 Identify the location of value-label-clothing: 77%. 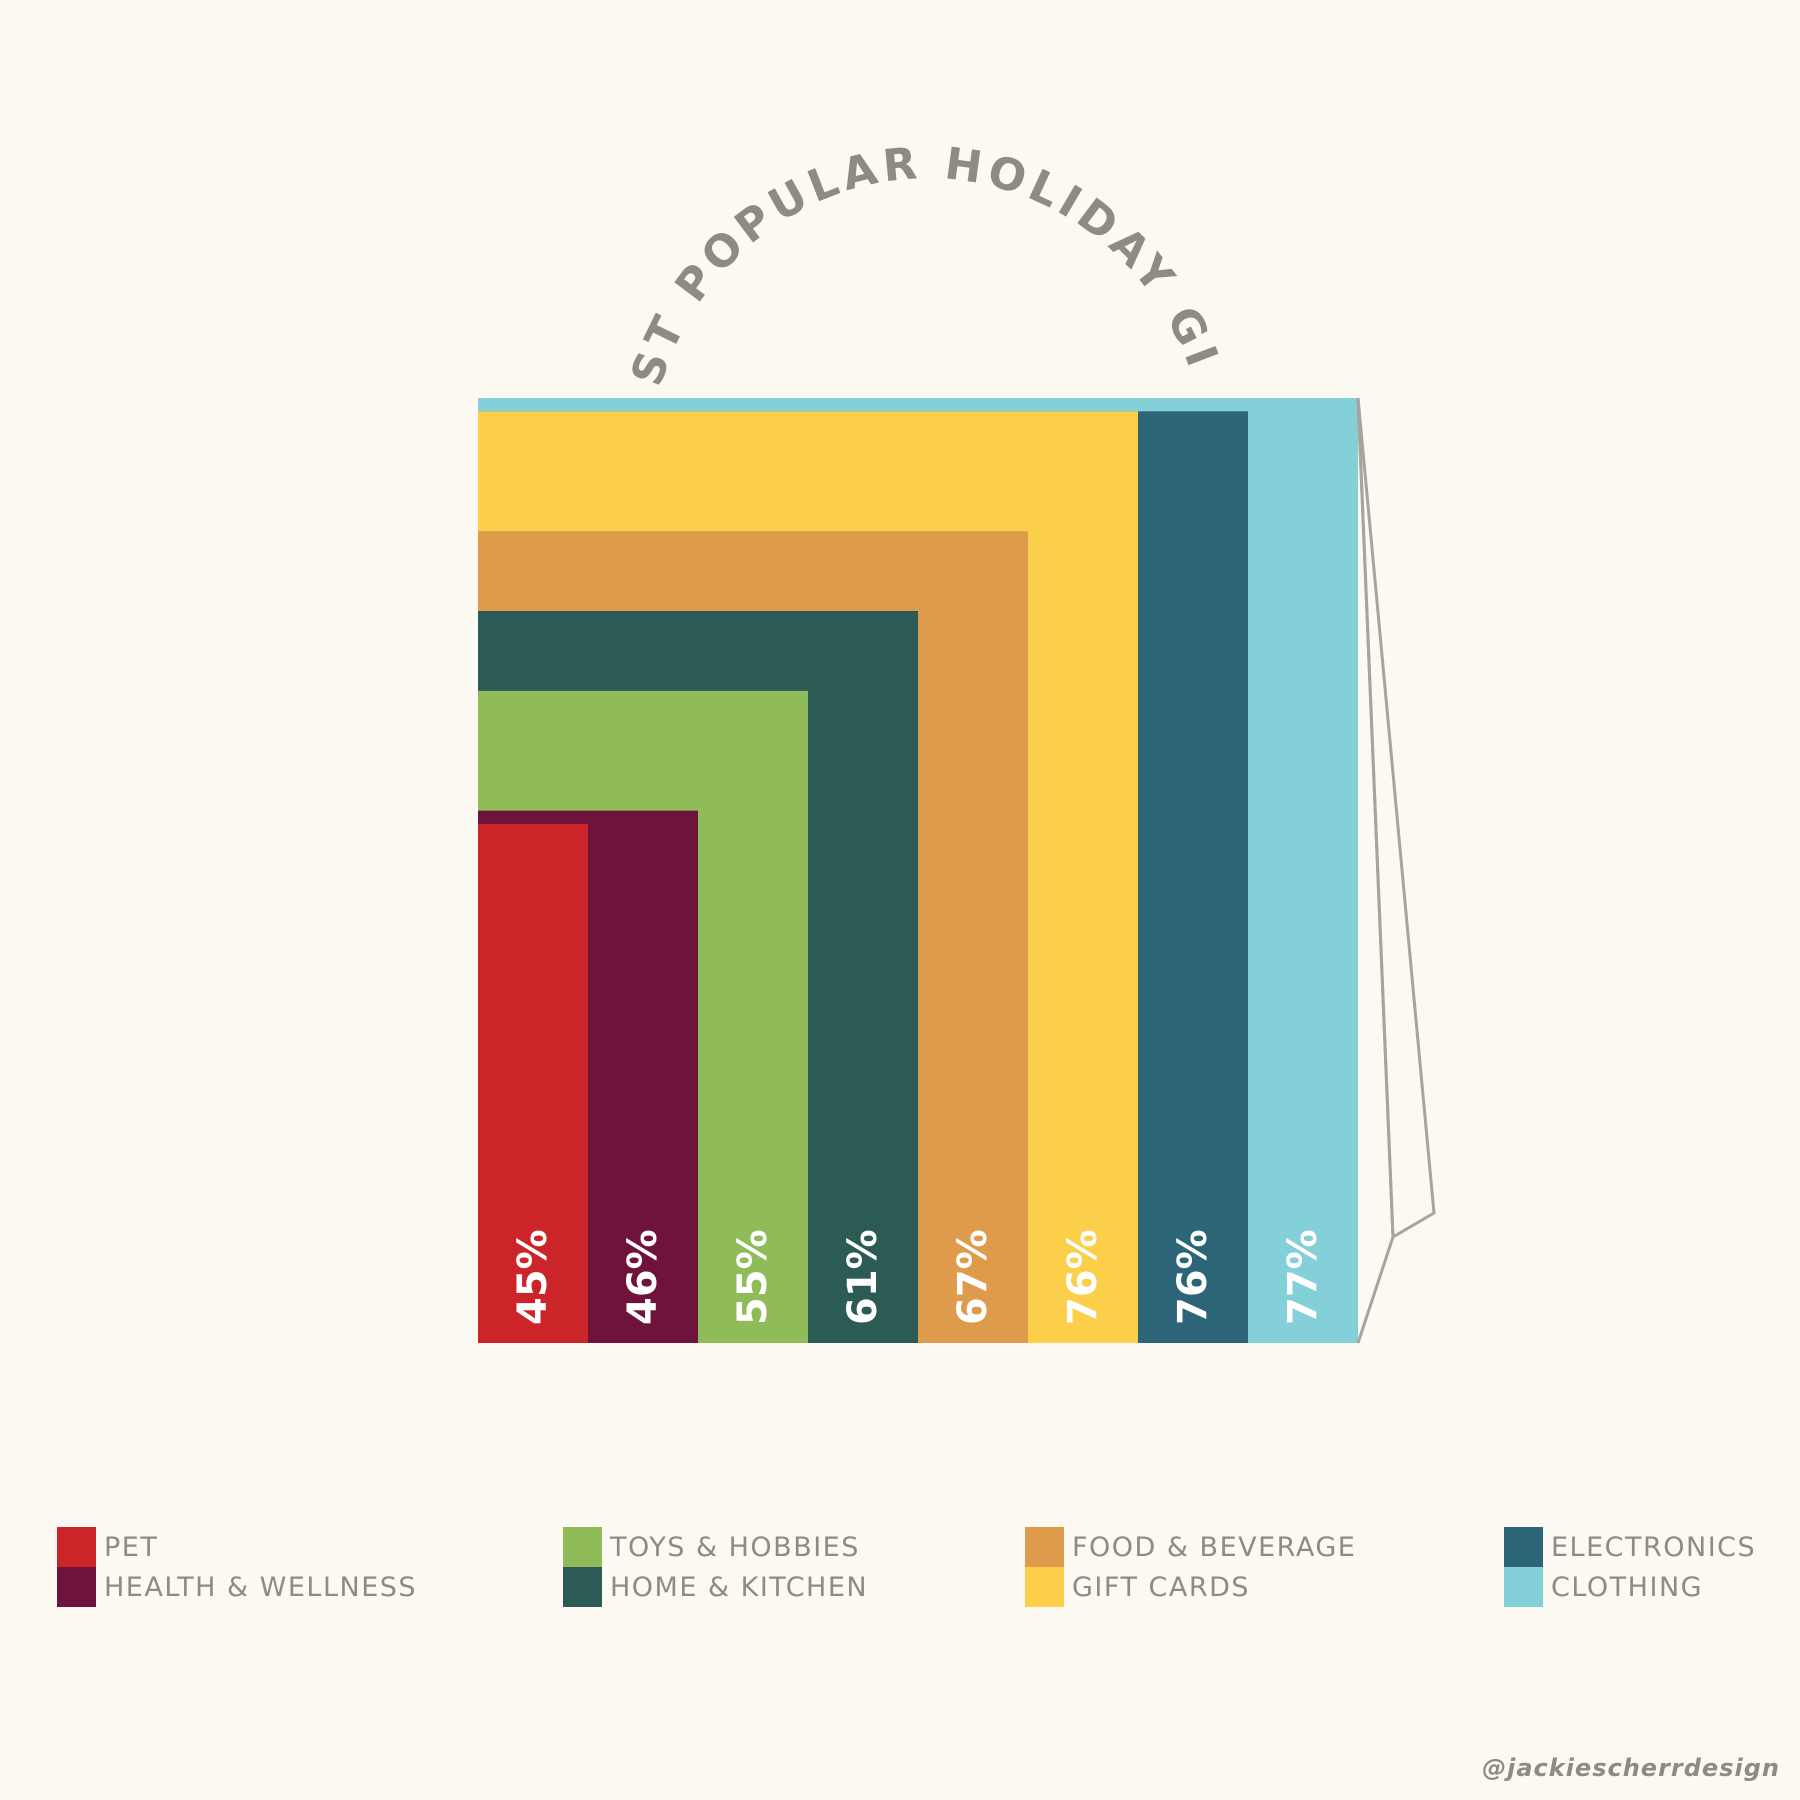
(1303, 1277).